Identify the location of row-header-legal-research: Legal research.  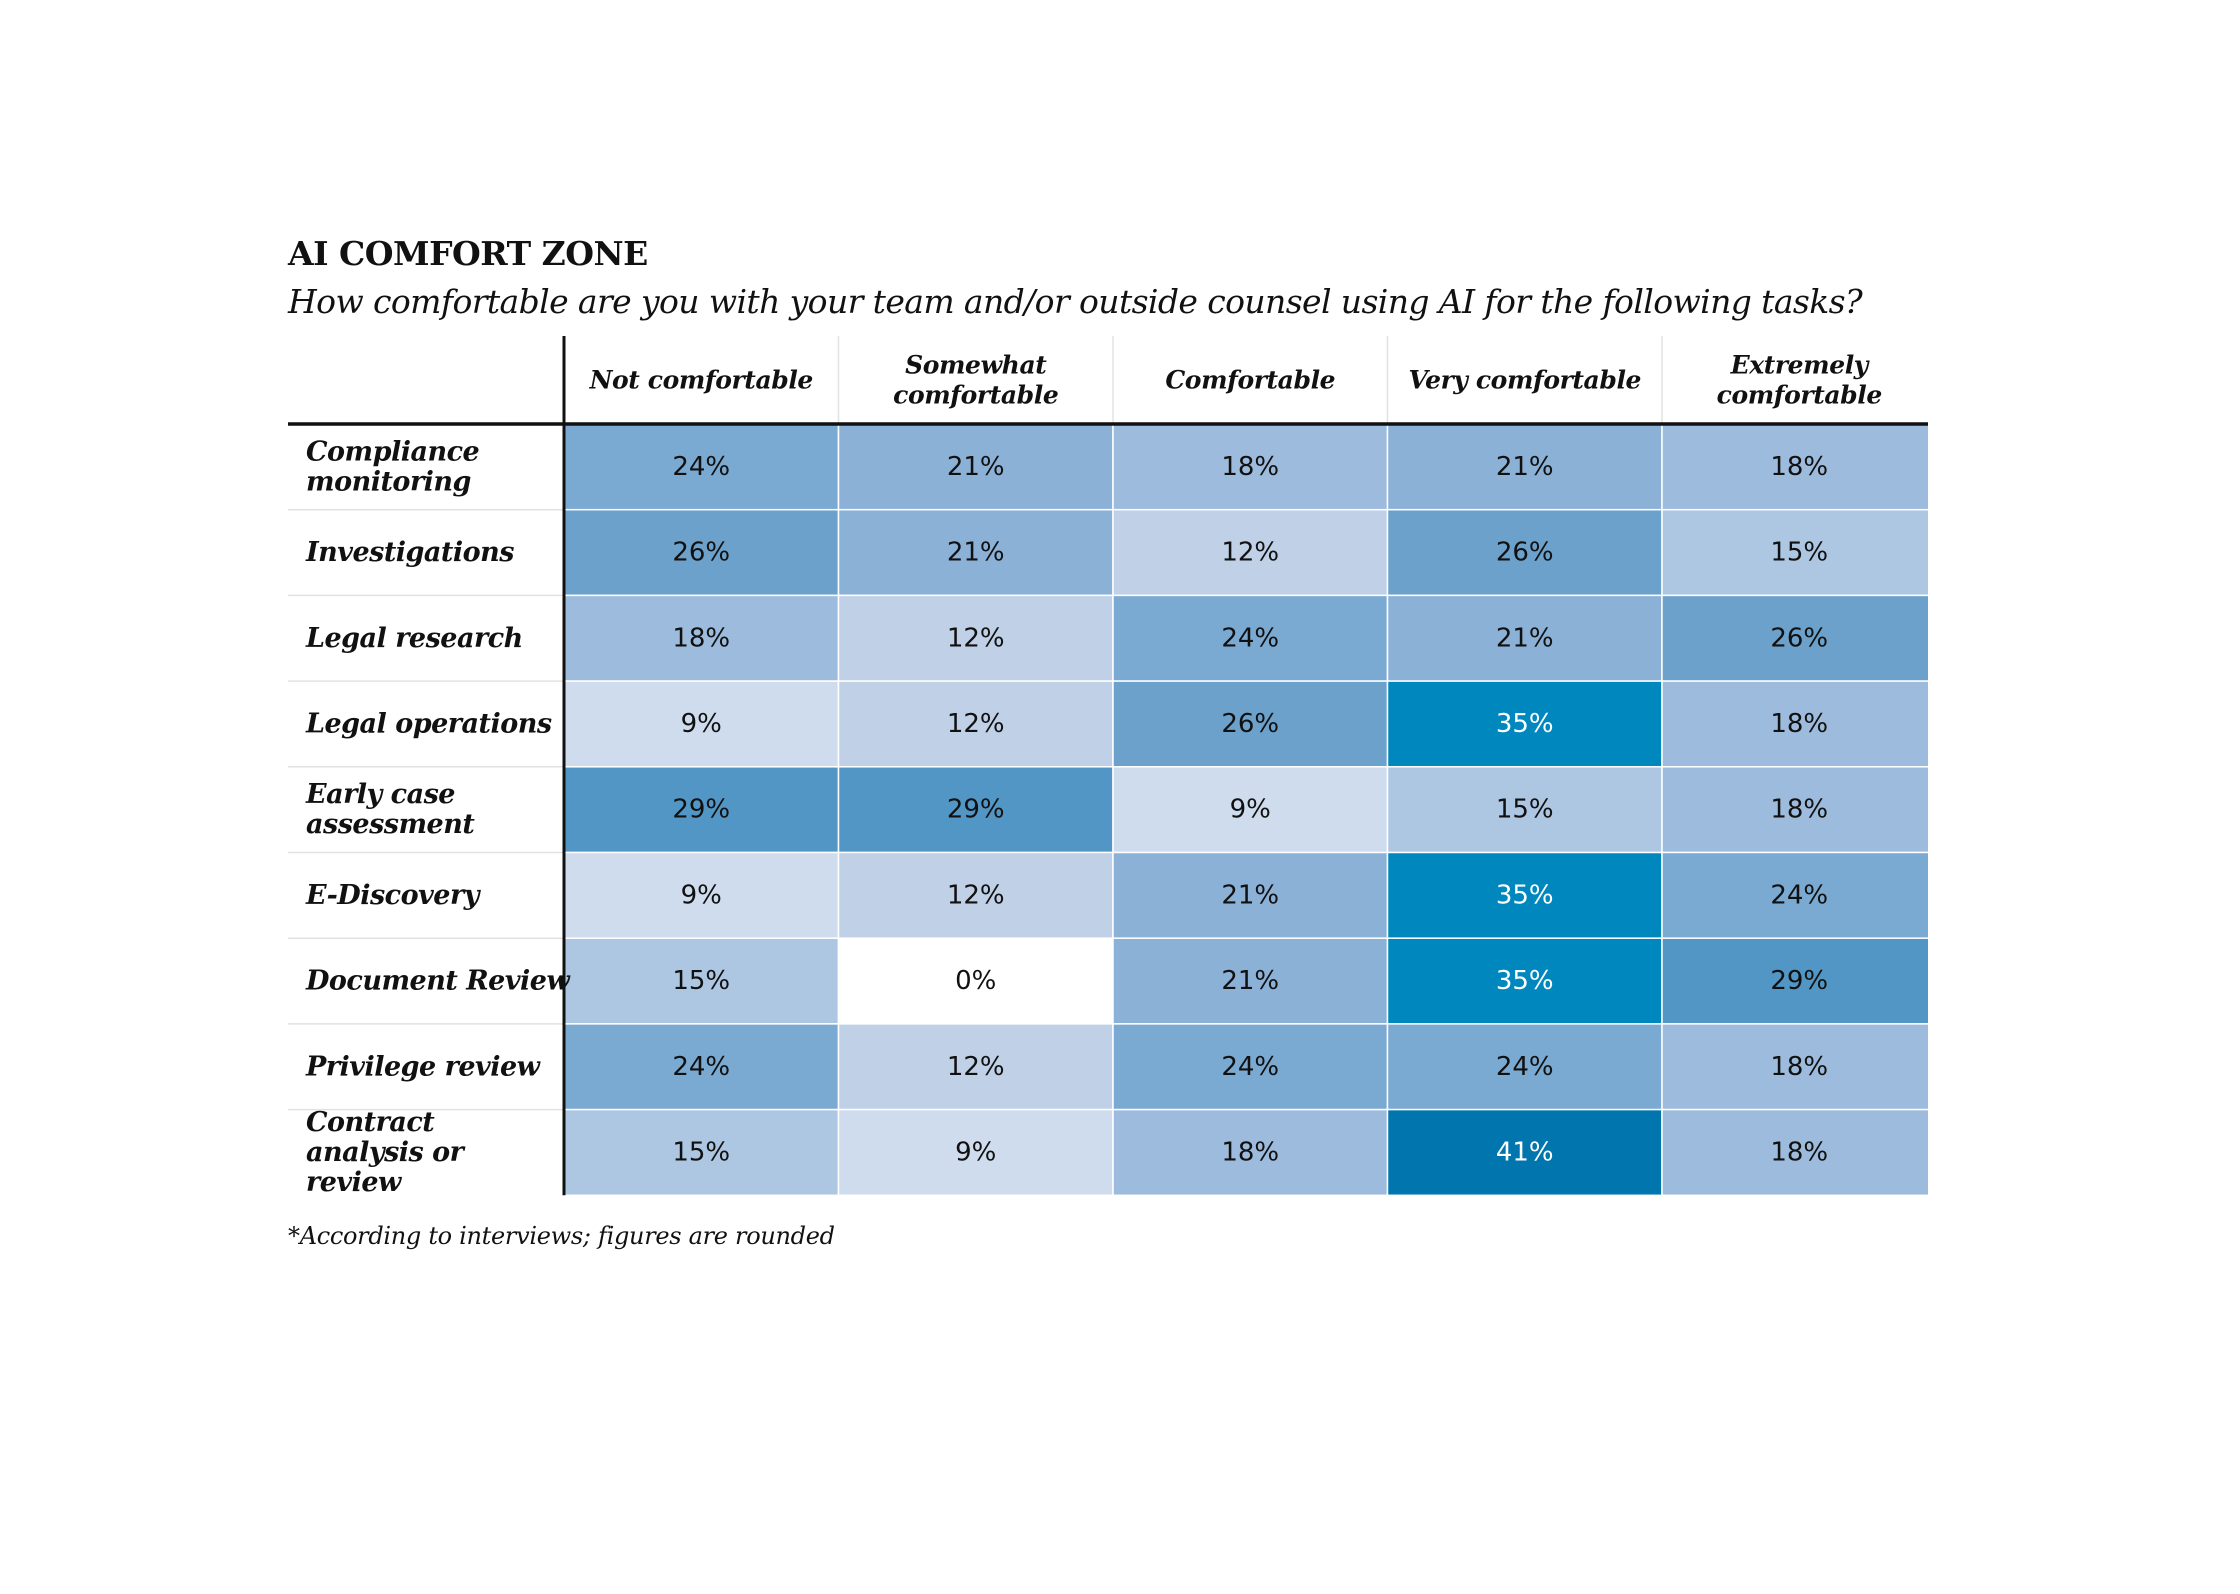
(414, 638).